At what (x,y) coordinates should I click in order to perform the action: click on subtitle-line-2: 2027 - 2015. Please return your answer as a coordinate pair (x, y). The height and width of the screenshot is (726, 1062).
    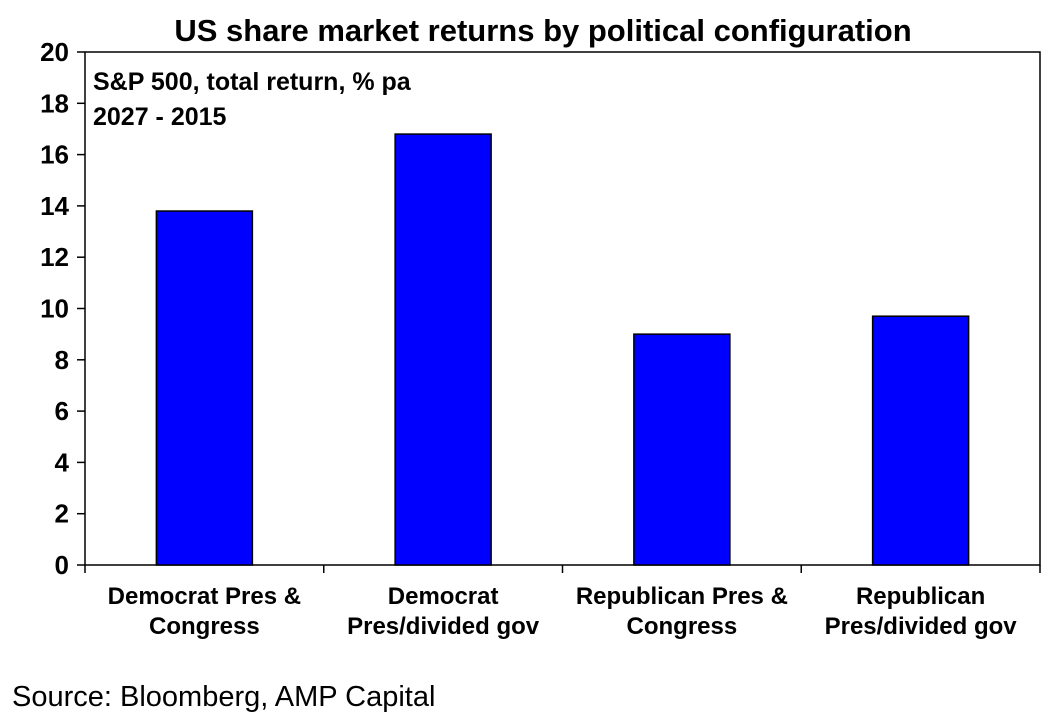
    Looking at the image, I should click on (160, 117).